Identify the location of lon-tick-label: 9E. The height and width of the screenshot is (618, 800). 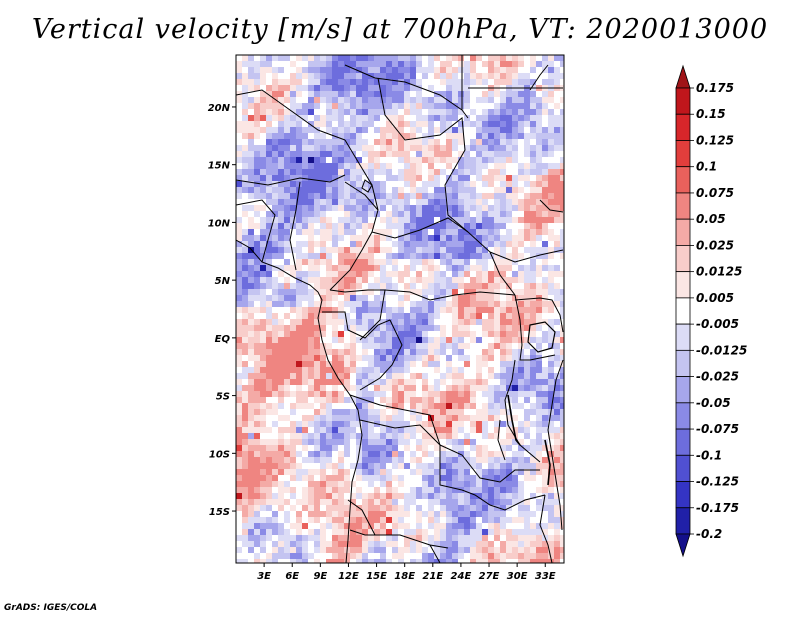
(320, 576).